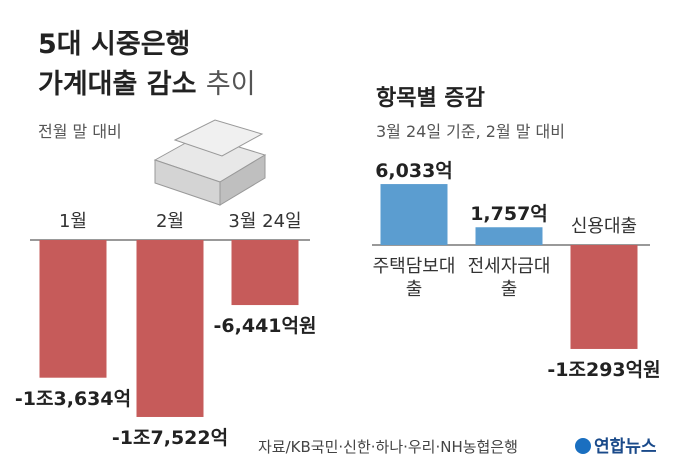  Describe the element at coordinates (414, 278) in the screenshot. I see `category-label: 주택담보대출` at that location.